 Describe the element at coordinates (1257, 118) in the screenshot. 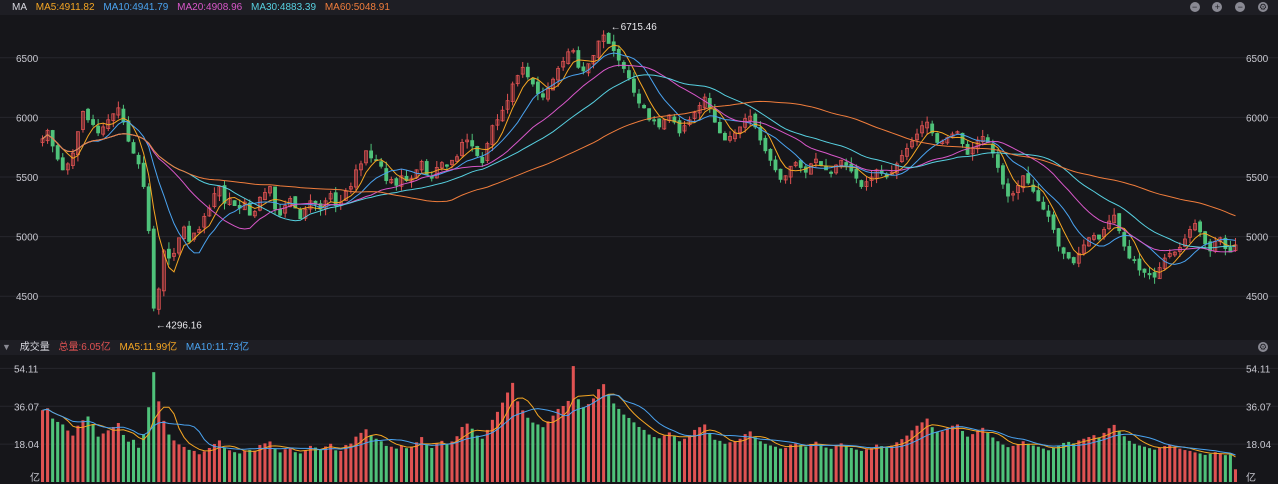

I see `price-ytick-right: 6000` at that location.